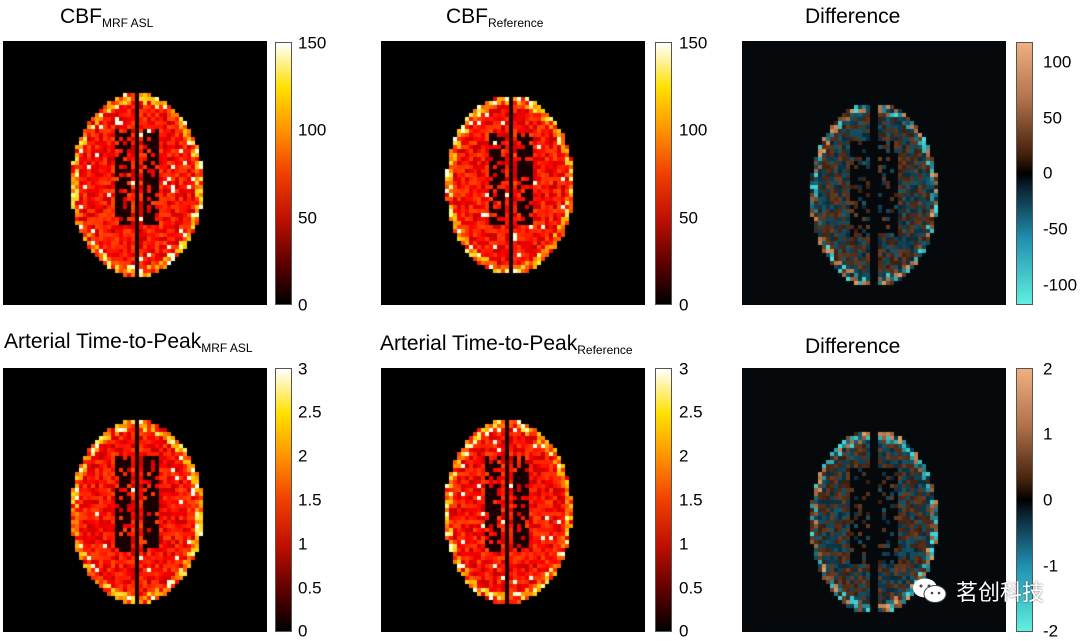  I want to click on tick-label: -100, so click(1060, 285).